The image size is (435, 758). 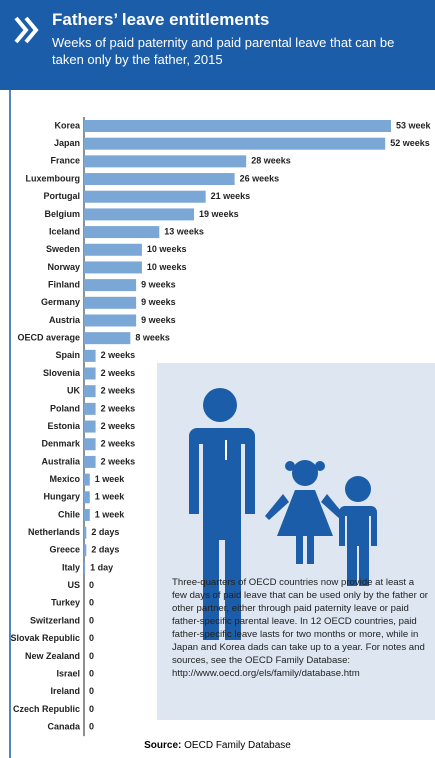 What do you see at coordinates (65, 691) in the screenshot?
I see `category-label: Ireland` at bounding box center [65, 691].